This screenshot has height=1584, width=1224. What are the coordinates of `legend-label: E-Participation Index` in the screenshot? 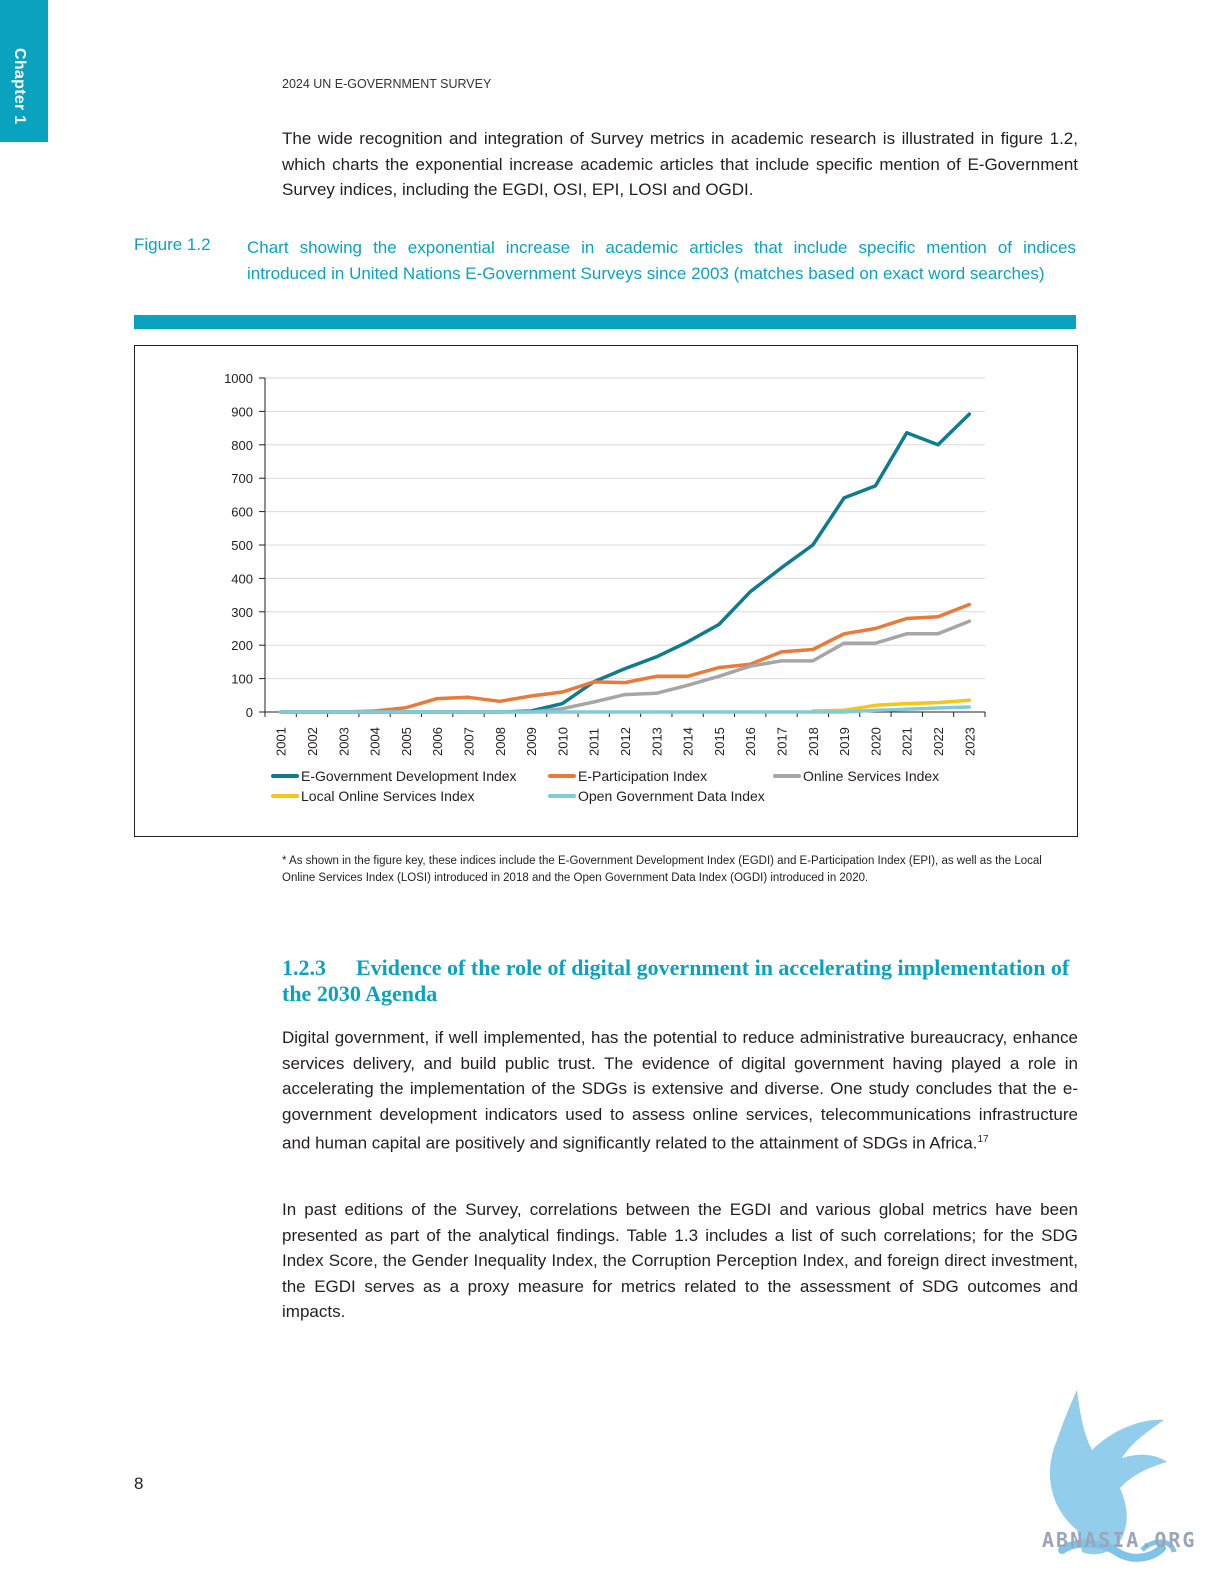 It's located at (642, 776).